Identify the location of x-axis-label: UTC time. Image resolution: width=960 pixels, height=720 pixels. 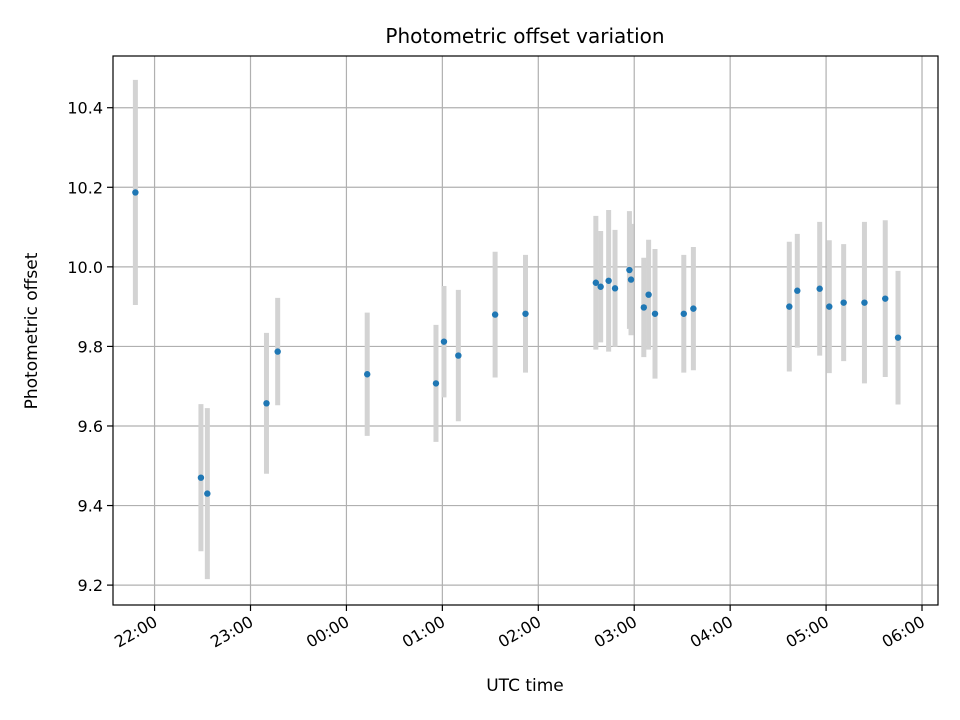
(525, 686).